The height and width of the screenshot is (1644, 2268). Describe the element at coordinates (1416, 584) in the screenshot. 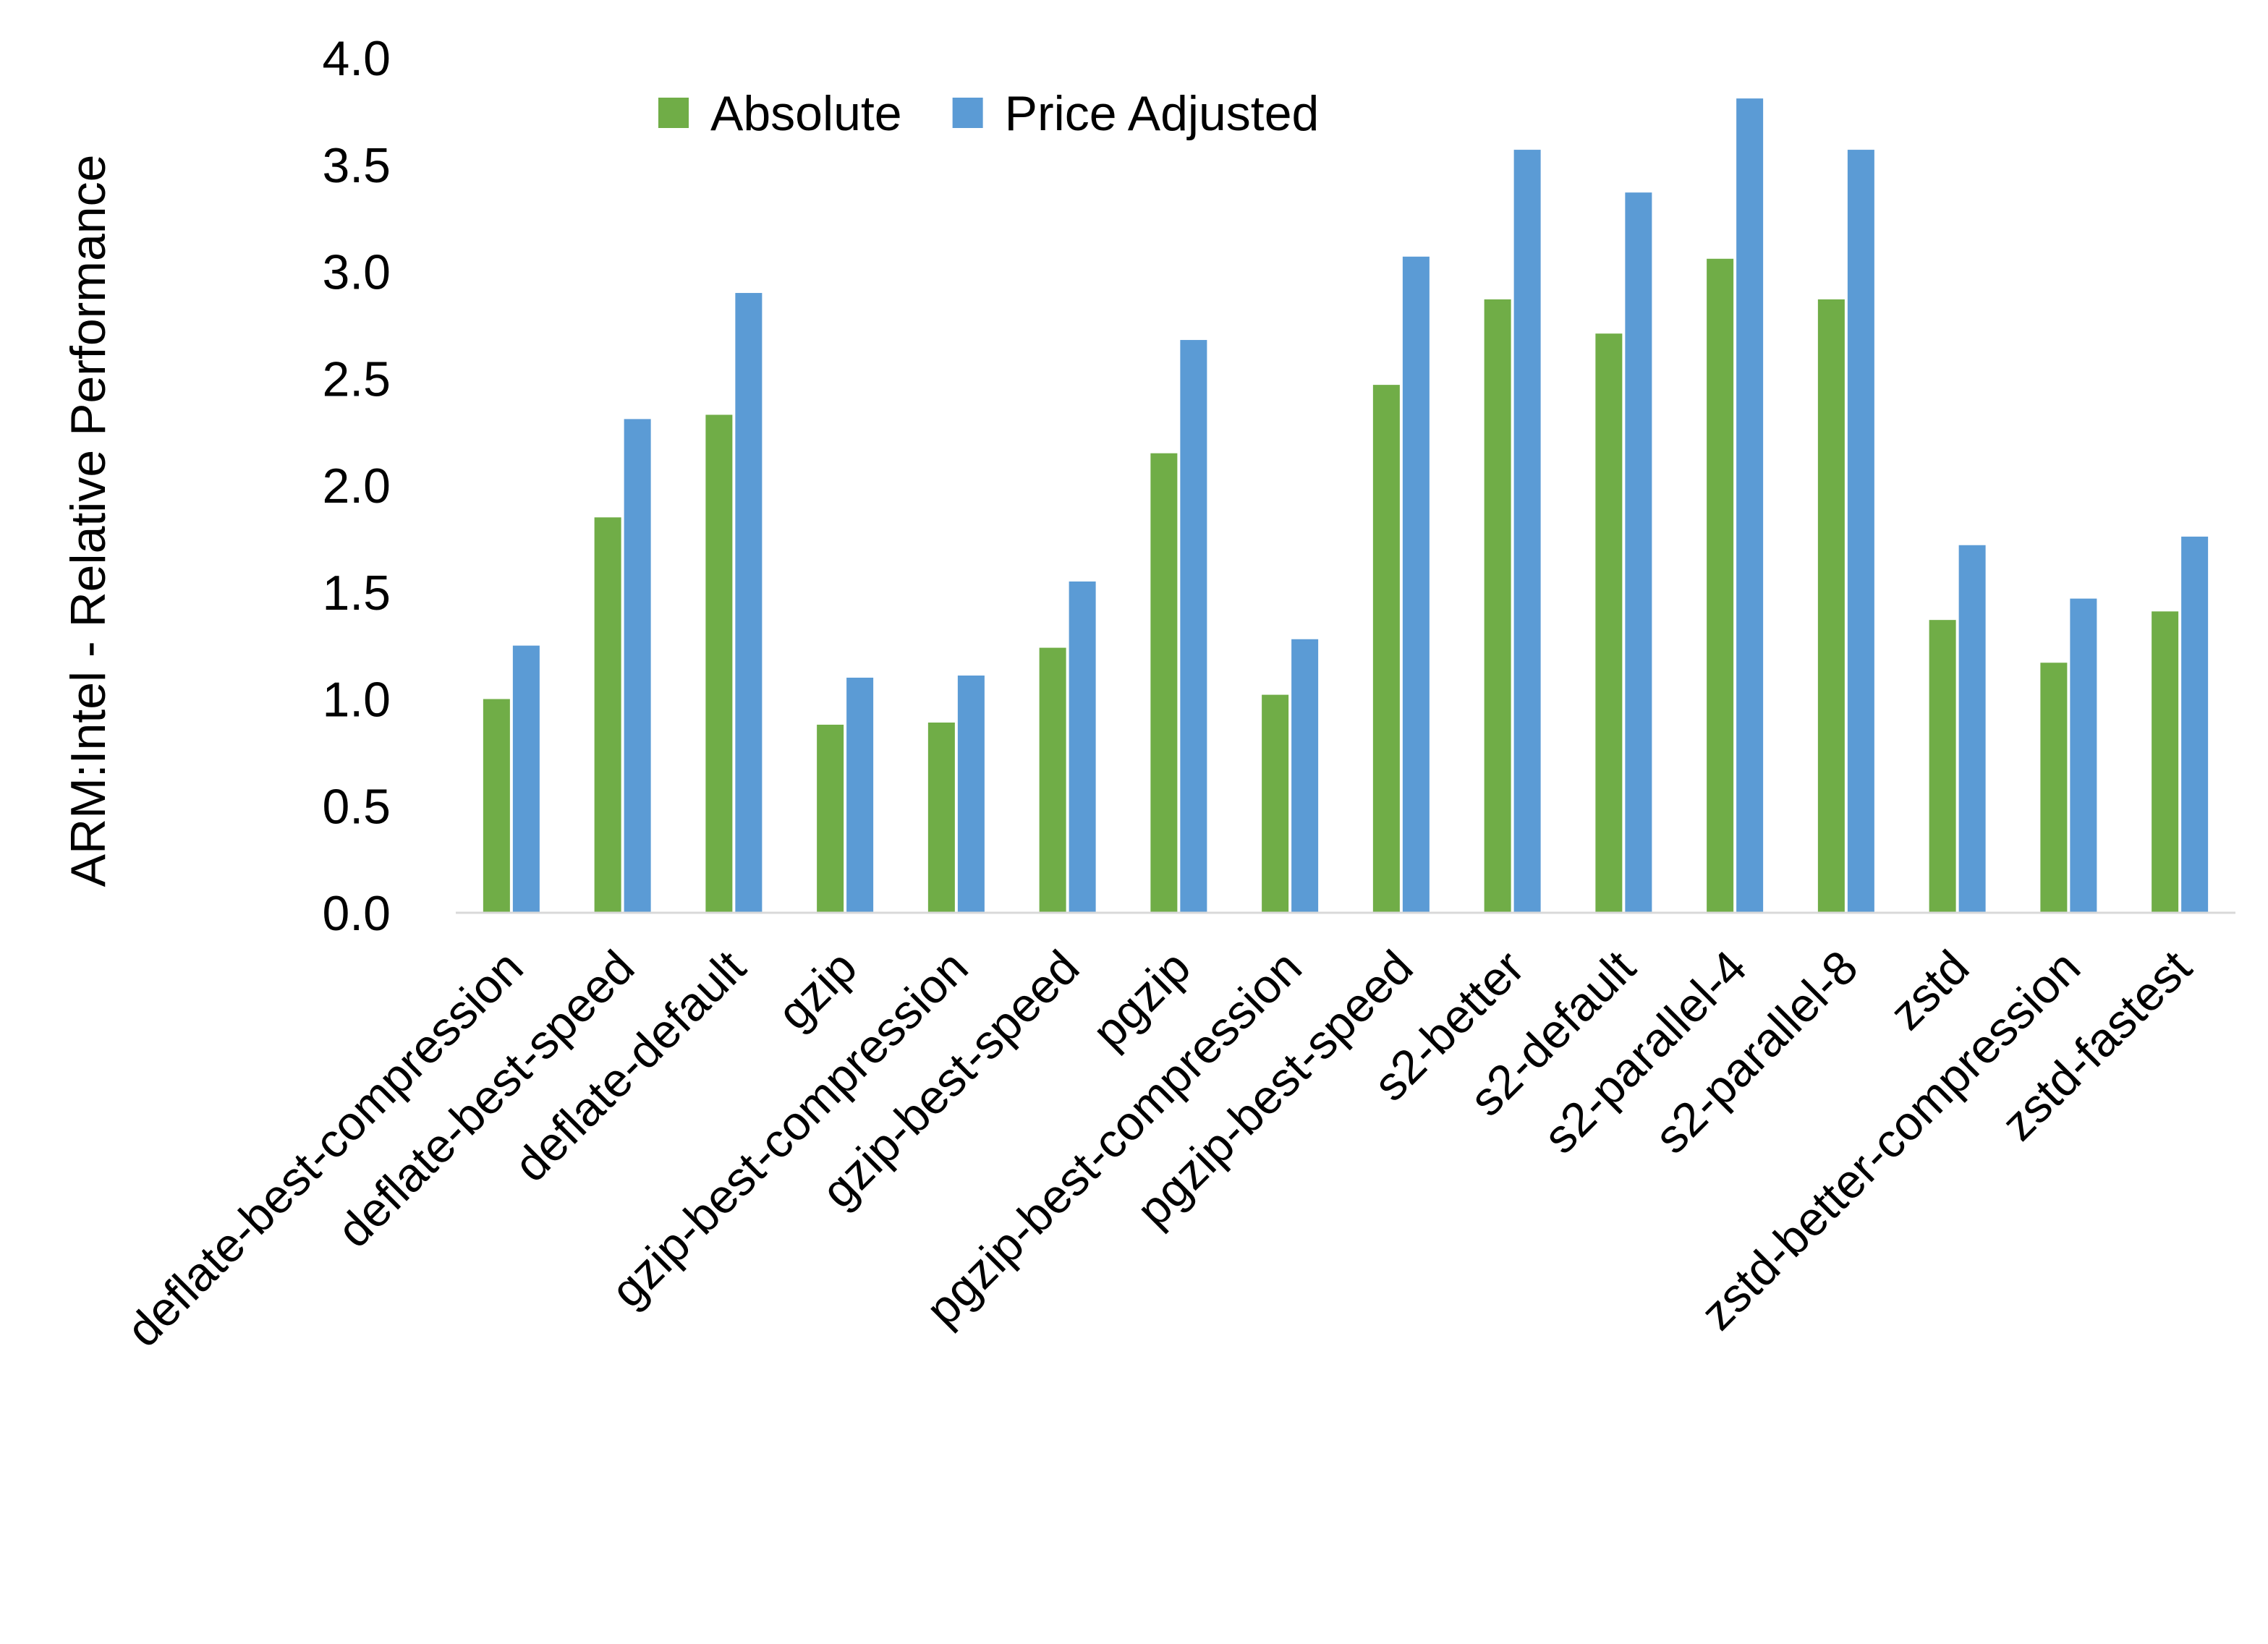

I see `bar-price-adjusted-pgzip-best-speed` at that location.